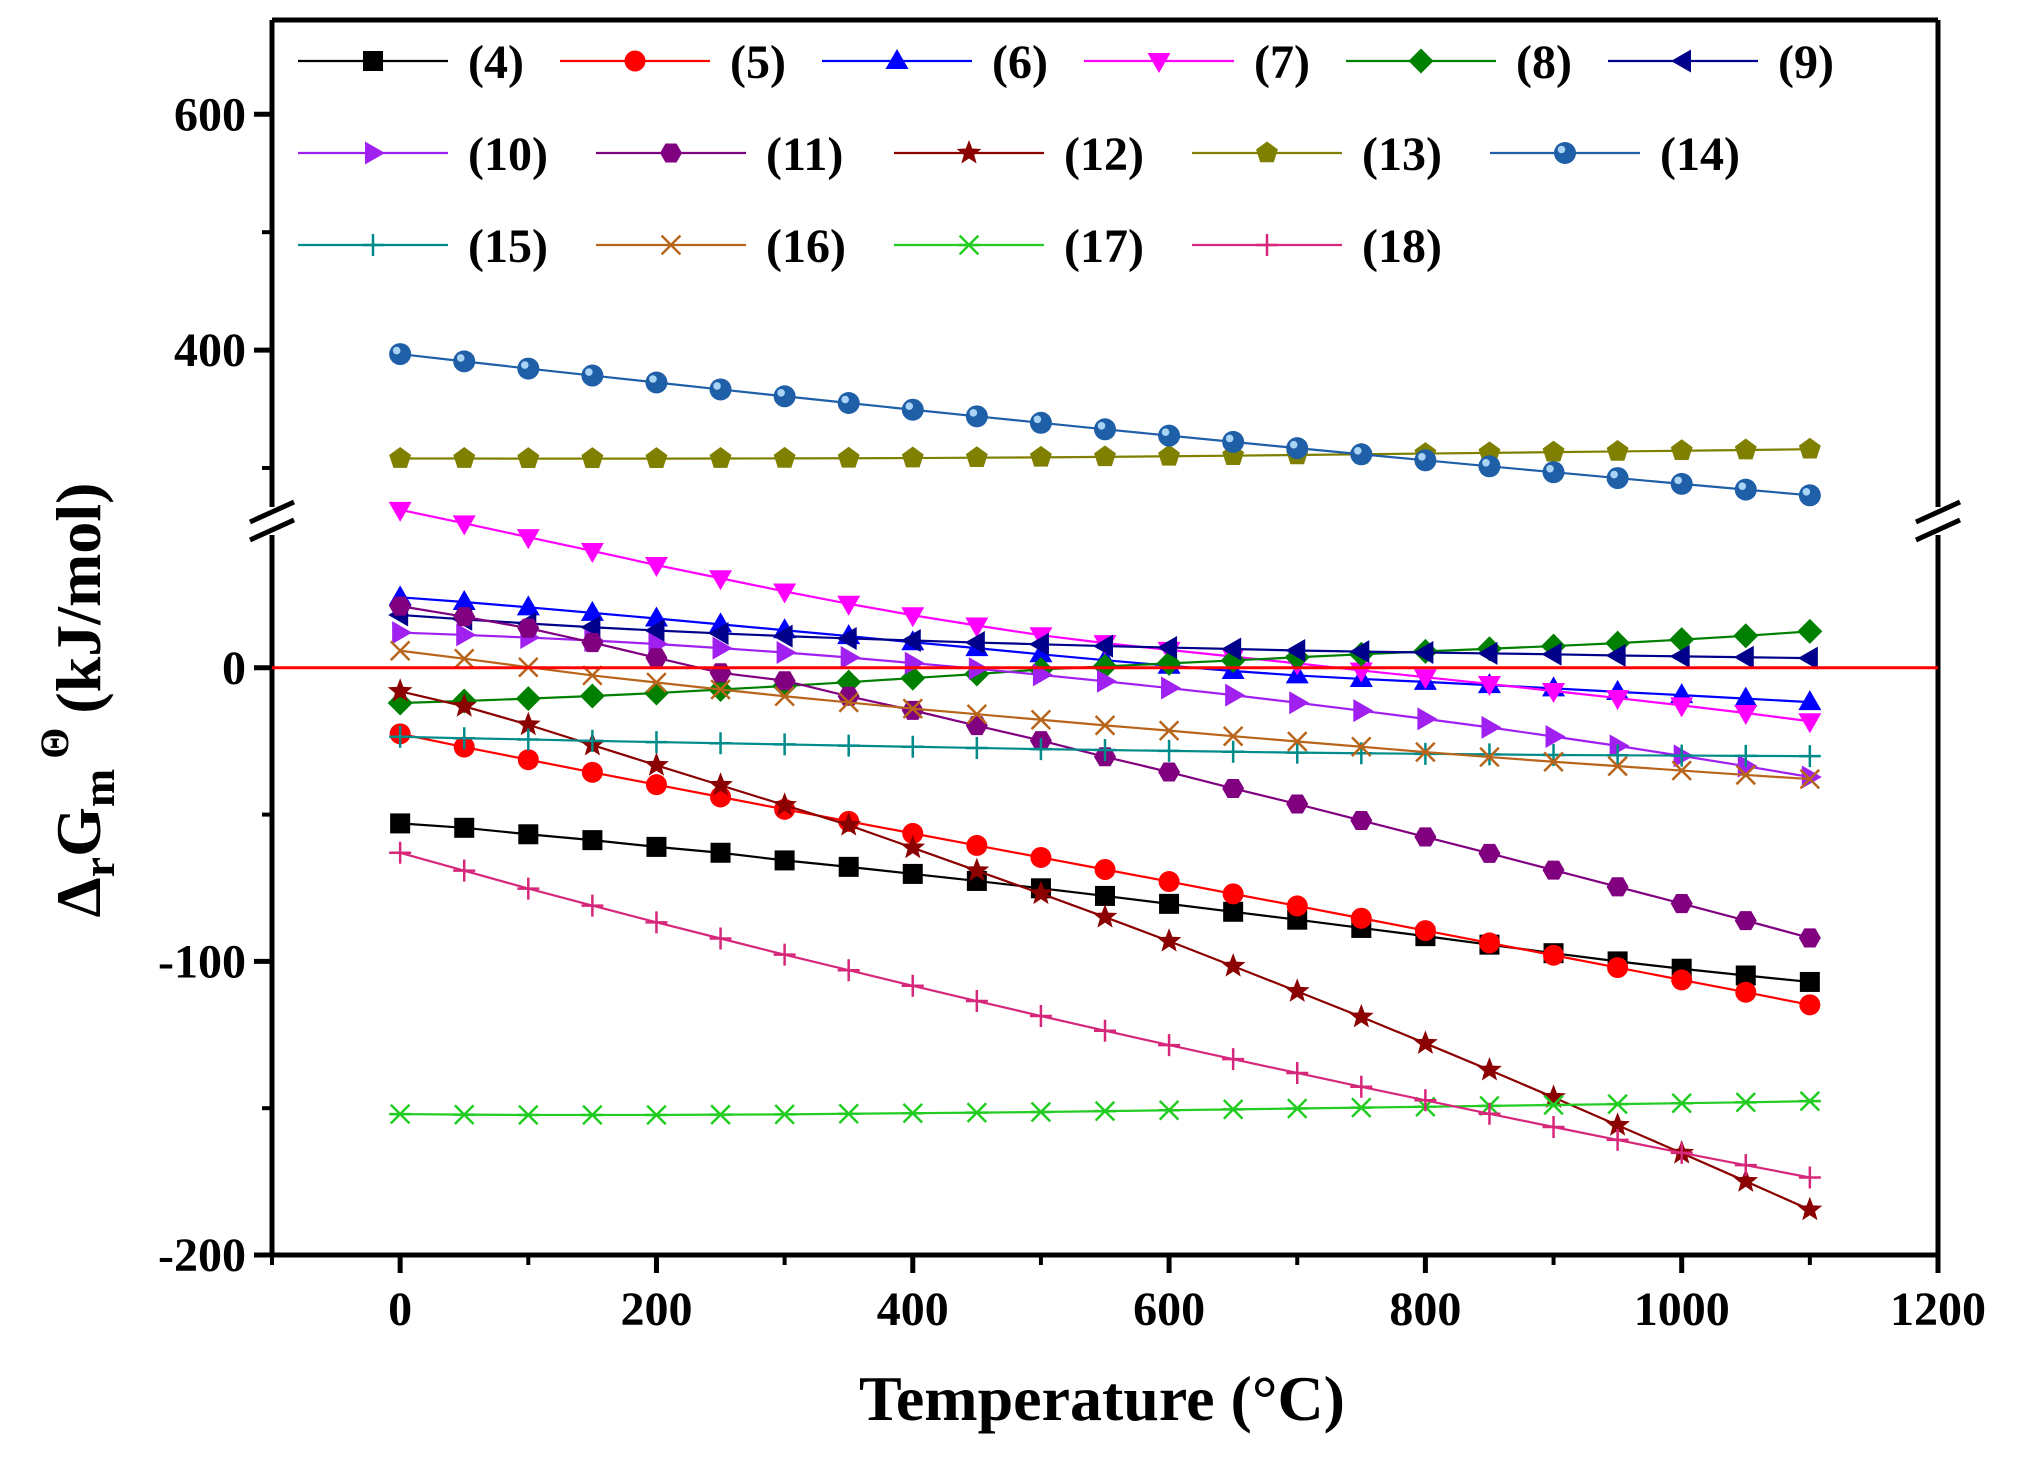  What do you see at coordinates (1104, 154) in the screenshot?
I see `legend-label-12: (12)` at bounding box center [1104, 154].